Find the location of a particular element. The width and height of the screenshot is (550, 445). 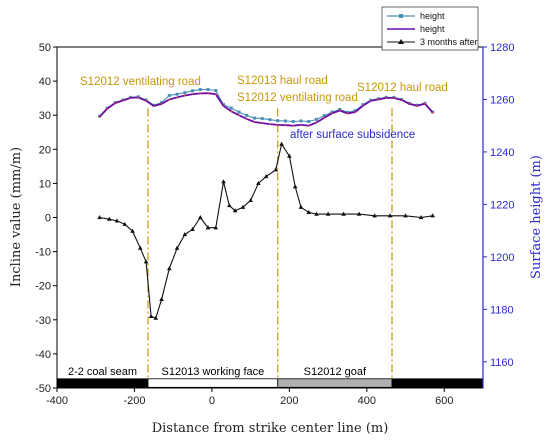

bottom-bar-label-0: 2-2 coal seam is located at coordinates (102, 372).